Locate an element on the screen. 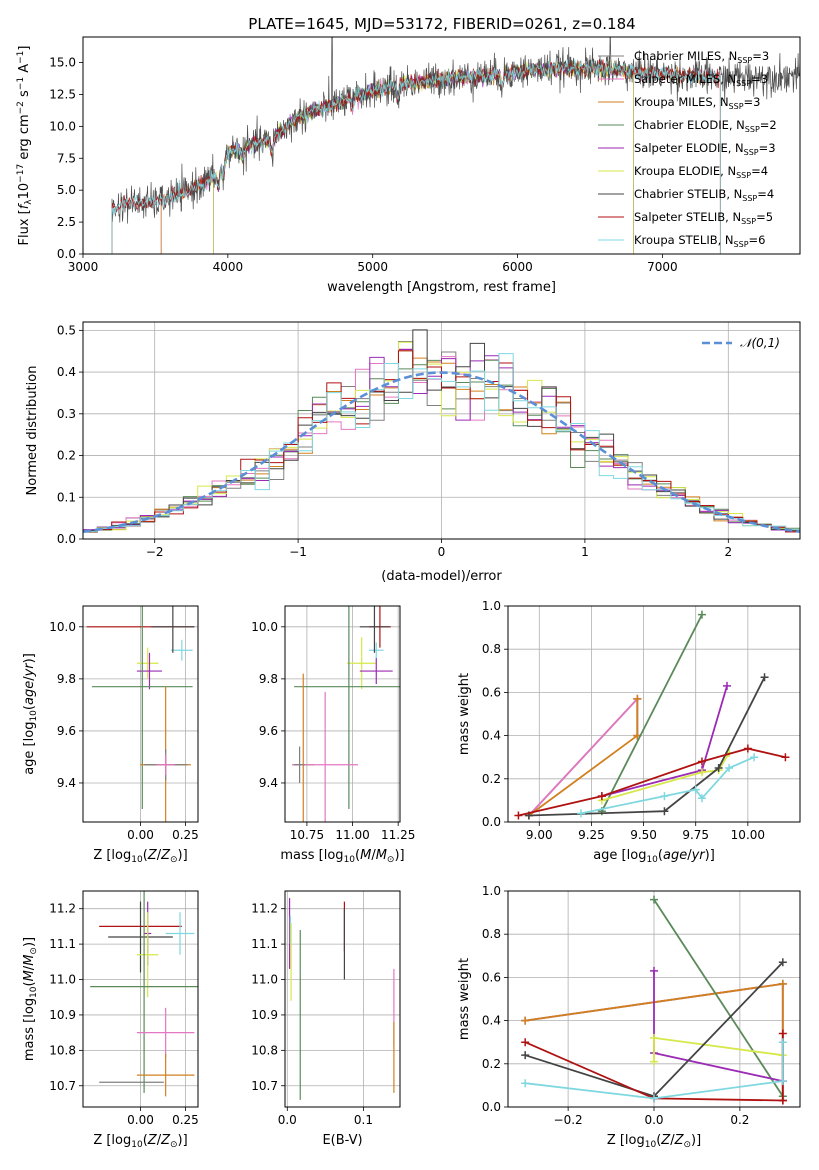  y-tick-label: 0.1 is located at coordinates (66, 497).